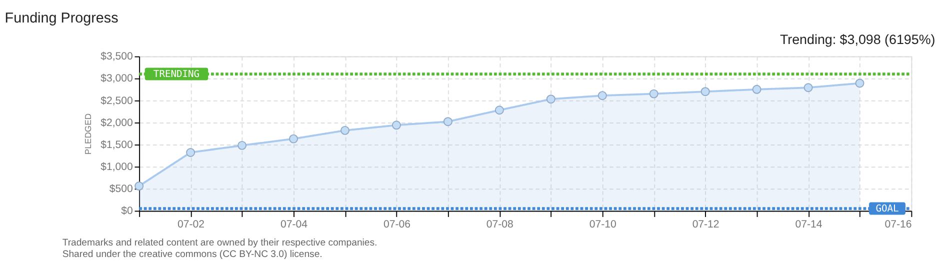 The height and width of the screenshot is (270, 940). Describe the element at coordinates (127, 211) in the screenshot. I see `y-tick-label: $0` at that location.